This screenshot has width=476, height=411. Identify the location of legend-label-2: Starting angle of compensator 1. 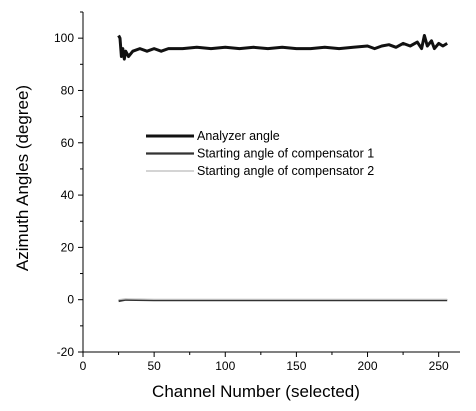
(285, 154).